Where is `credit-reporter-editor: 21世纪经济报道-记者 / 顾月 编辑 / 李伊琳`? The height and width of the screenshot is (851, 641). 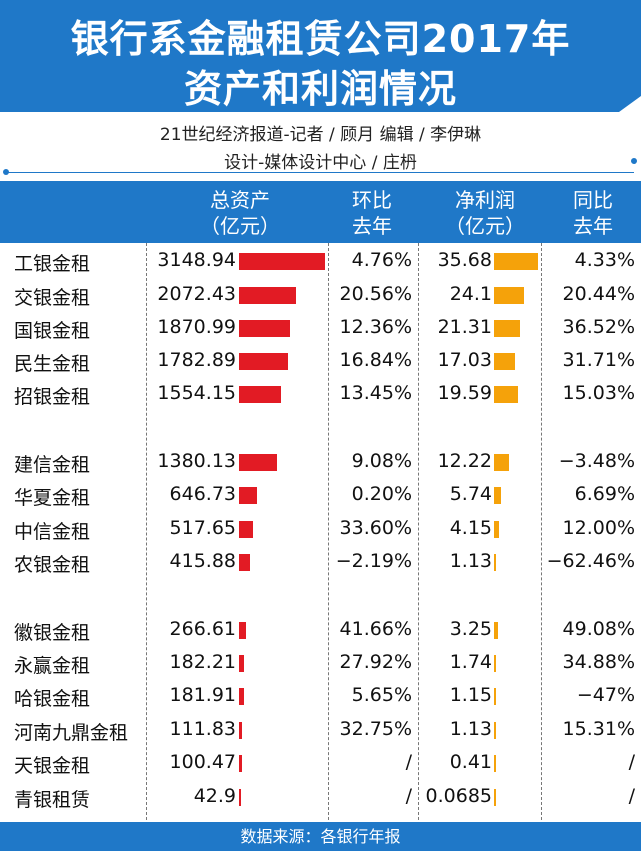
credit-reporter-editor: 21世纪经济报道-记者 / 顾月 编辑 / 李伊琳 is located at coordinates (320, 135).